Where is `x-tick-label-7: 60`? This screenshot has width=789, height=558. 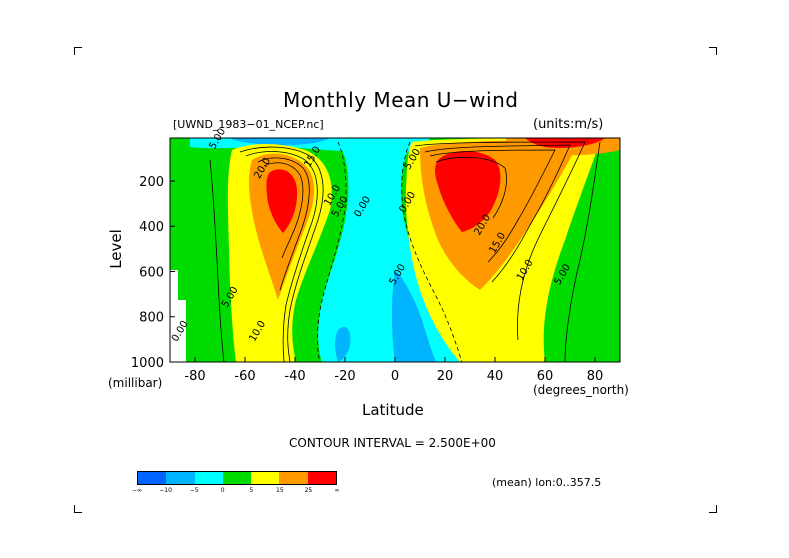
x-tick-label-7: 60 is located at coordinates (545, 376).